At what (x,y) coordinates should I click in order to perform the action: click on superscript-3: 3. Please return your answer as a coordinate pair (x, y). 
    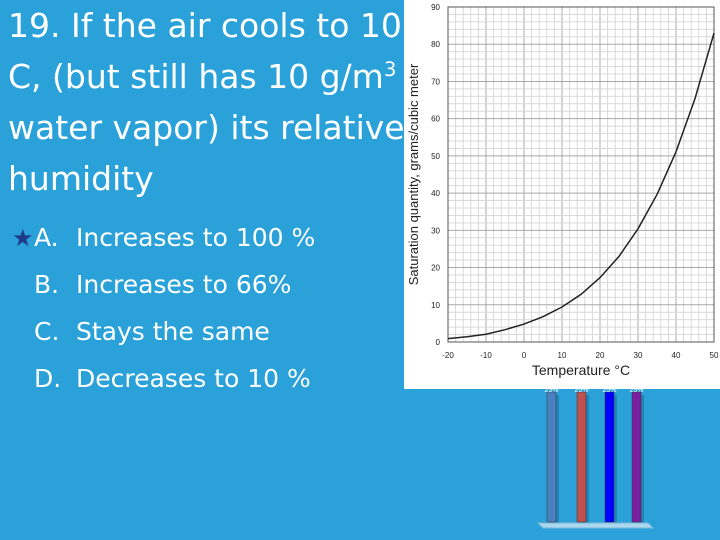
    Looking at the image, I should click on (390, 69).